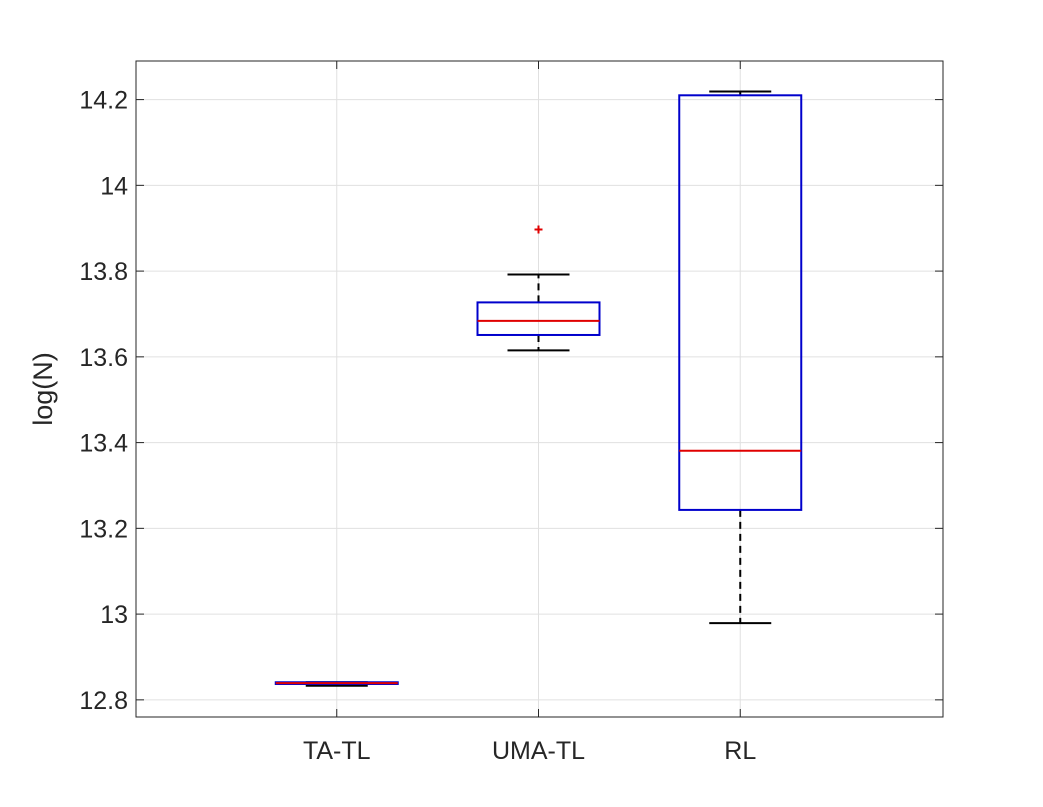 The width and height of the screenshot is (1043, 807). What do you see at coordinates (103, 101) in the screenshot?
I see `y-tick-label: 14.2` at bounding box center [103, 101].